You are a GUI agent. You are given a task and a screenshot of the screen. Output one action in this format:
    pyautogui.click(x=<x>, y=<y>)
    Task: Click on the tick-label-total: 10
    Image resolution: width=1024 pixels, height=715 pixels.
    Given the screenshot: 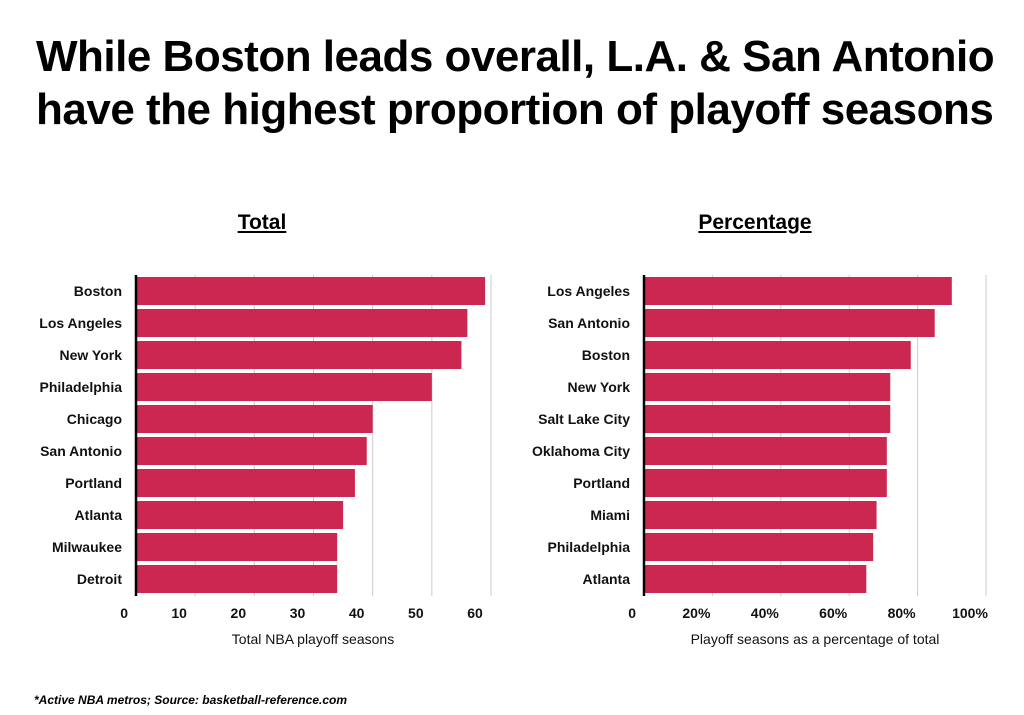 What is the action you would take?
    pyautogui.click(x=179, y=613)
    